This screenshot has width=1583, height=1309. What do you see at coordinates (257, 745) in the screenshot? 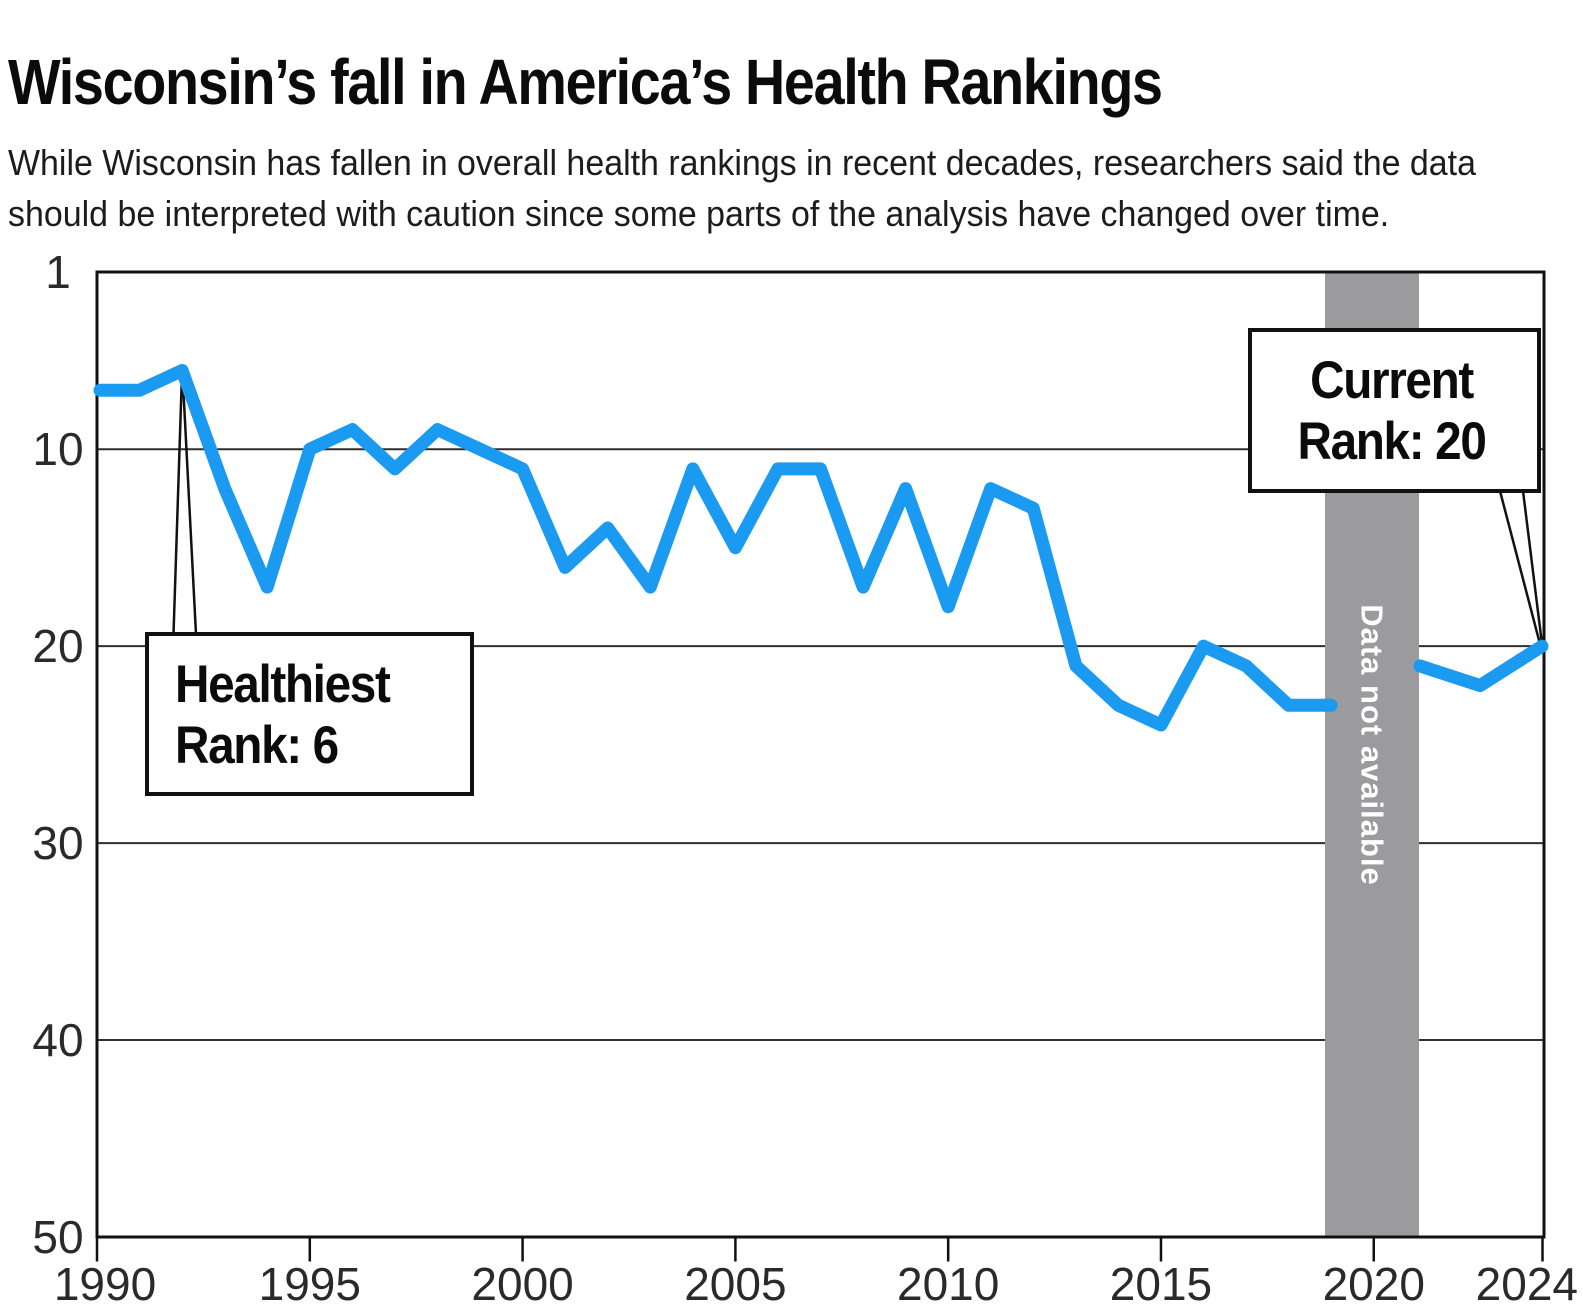
I see `annotation-healthiest-line2: Rank: 6` at bounding box center [257, 745].